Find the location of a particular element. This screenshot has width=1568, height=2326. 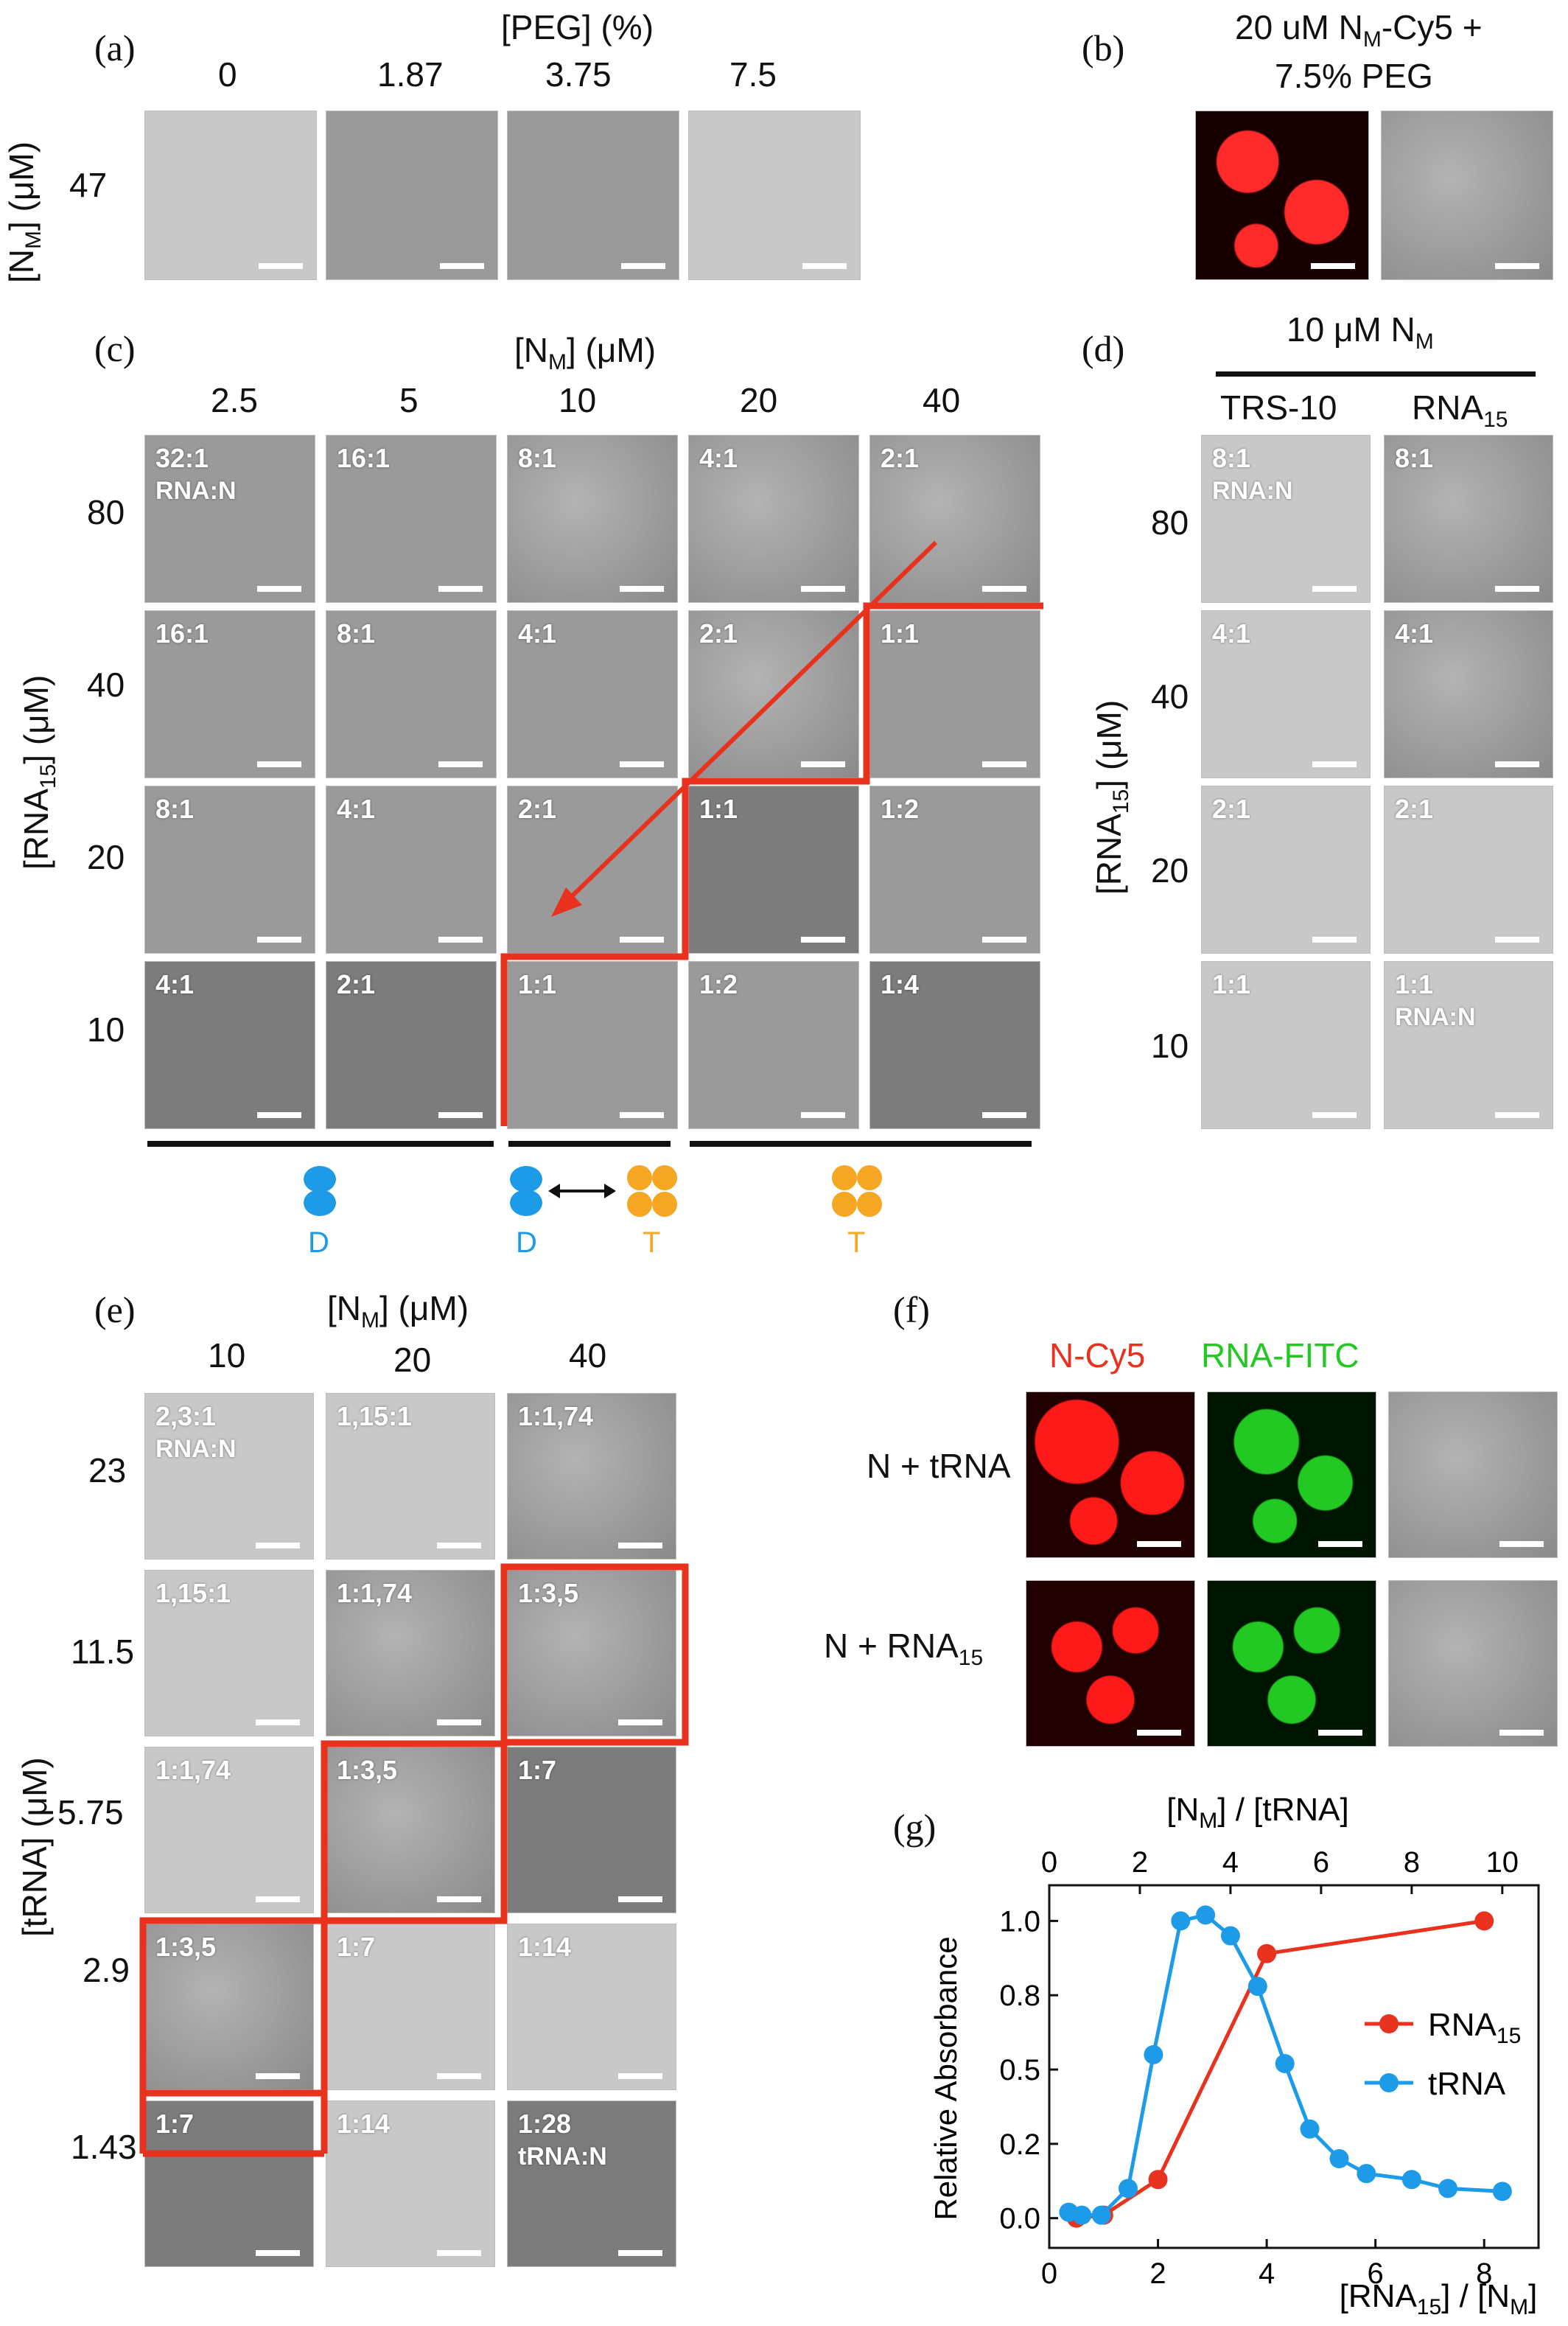

panel-c-image-r0-c3: 4:1 is located at coordinates (773, 519).